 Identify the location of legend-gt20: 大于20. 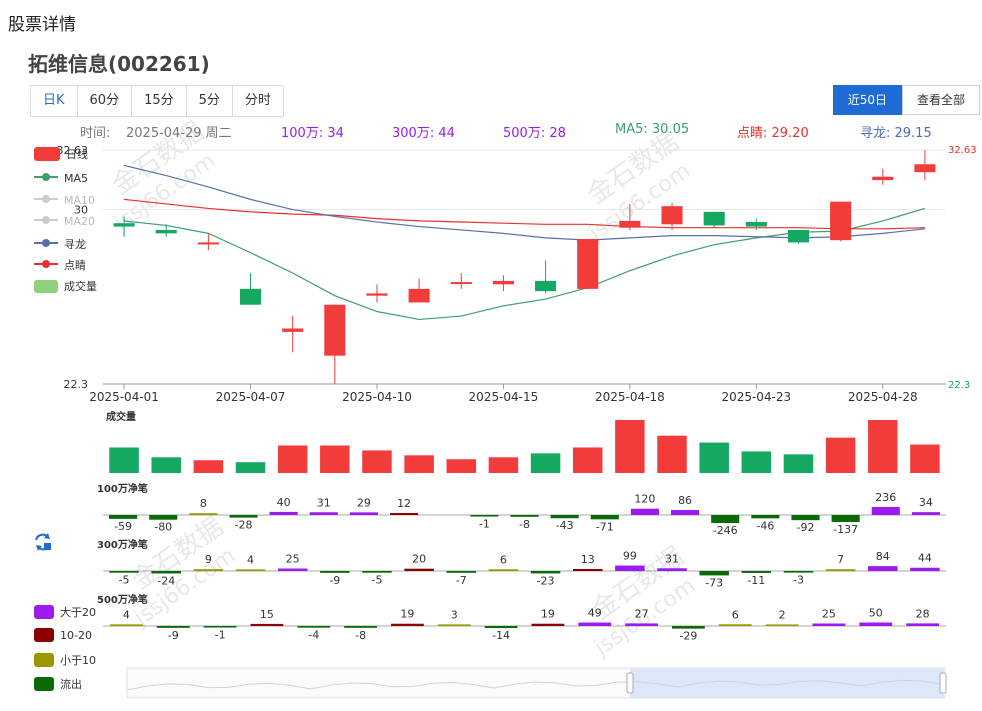
(65, 612).